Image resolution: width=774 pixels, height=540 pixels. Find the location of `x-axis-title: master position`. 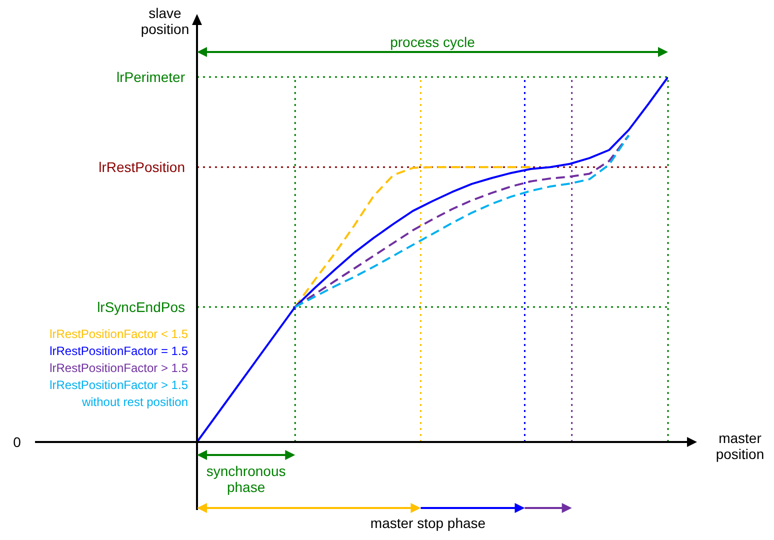

x-axis-title: master position is located at coordinates (740, 446).